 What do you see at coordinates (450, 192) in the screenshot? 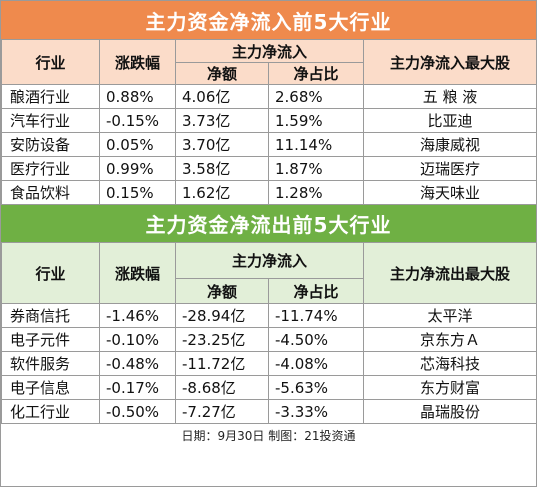
I see `inflow-top-stock-cell: 海天味业` at bounding box center [450, 192].